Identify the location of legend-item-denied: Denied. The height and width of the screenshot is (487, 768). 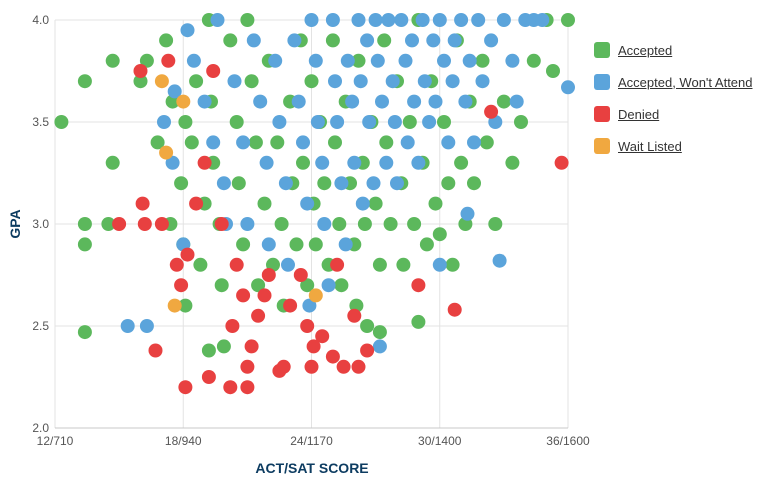
(673, 114).